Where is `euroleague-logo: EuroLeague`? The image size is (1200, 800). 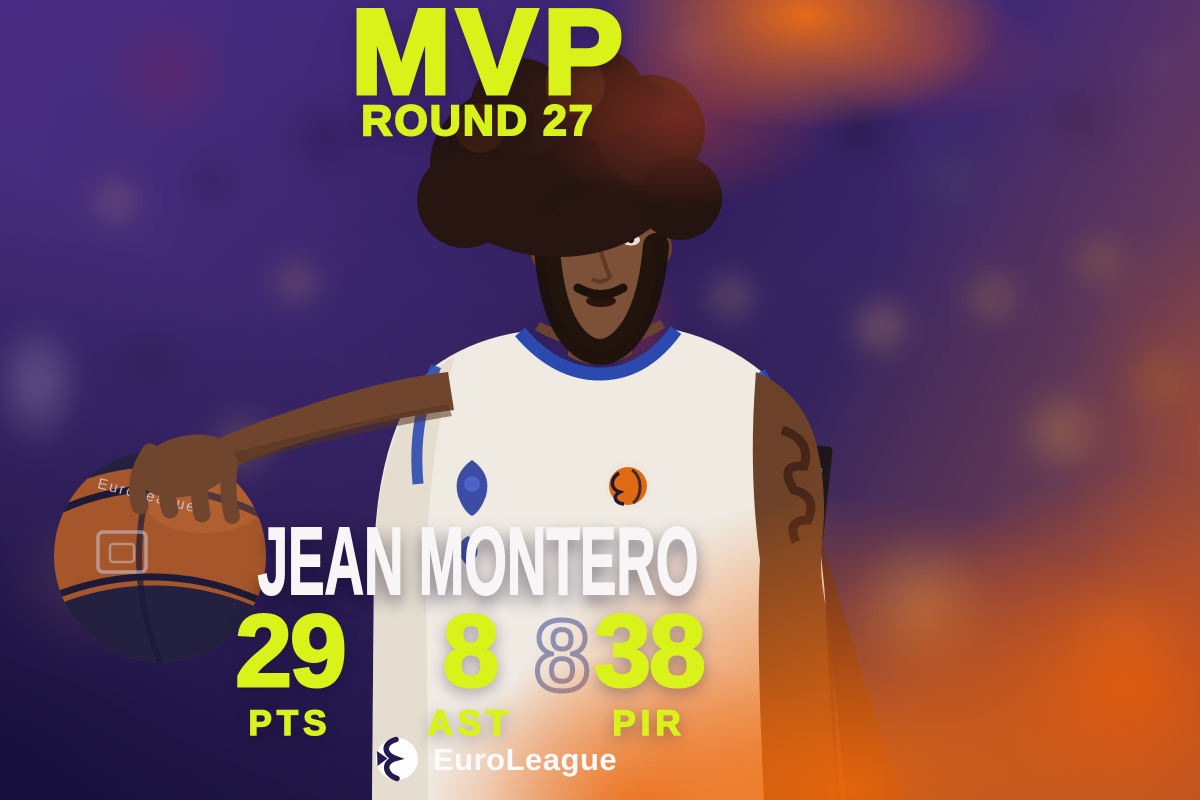
euroleague-logo: EuroLeague is located at coordinates (495, 759).